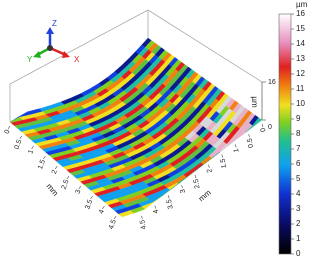  Describe the element at coordinates (250, 142) in the screenshot. I see `y-tick-label: 0.5` at that location.